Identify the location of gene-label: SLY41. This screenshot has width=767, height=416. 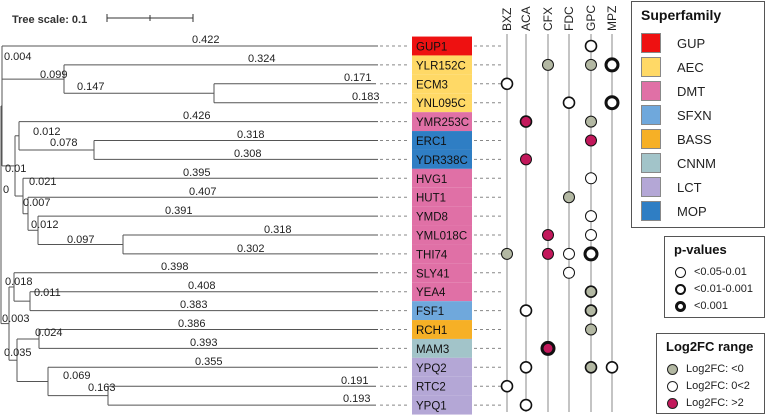
(433, 274).